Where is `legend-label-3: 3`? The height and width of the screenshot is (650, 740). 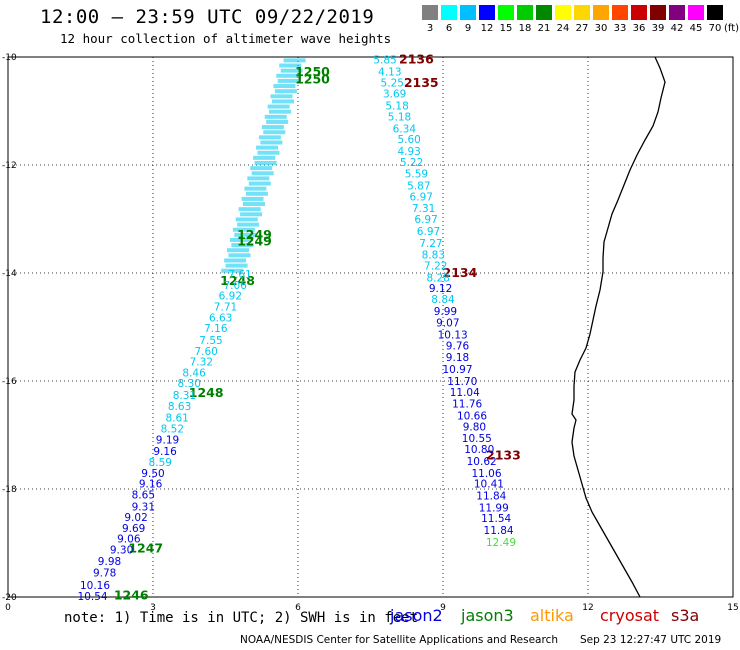
legend-label-3: 3 is located at coordinates (430, 28).